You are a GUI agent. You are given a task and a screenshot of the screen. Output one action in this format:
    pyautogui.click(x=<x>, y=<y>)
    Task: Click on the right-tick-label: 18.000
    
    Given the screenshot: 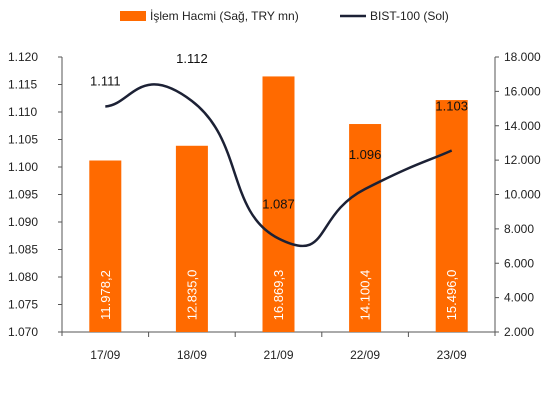 What is the action you would take?
    pyautogui.click(x=522, y=57)
    